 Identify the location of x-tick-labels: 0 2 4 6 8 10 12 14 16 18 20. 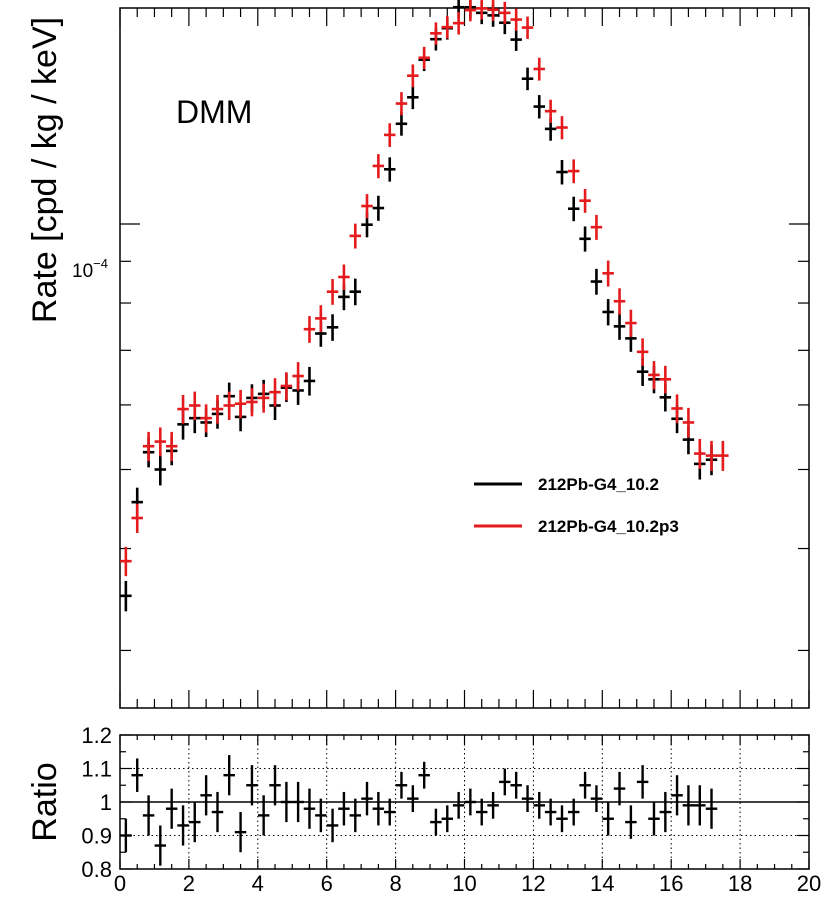
(467, 883).